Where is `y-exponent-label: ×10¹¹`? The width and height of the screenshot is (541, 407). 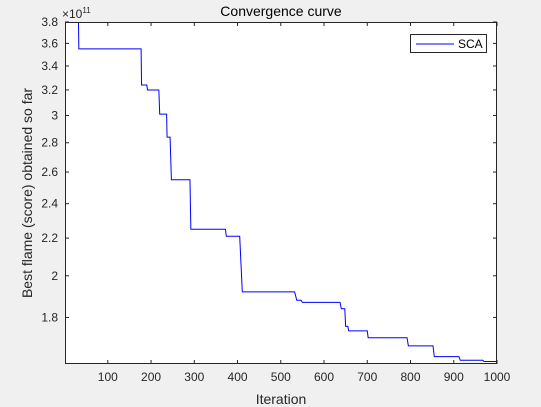 y-exponent-label: ×10¹¹ is located at coordinates (76, 13).